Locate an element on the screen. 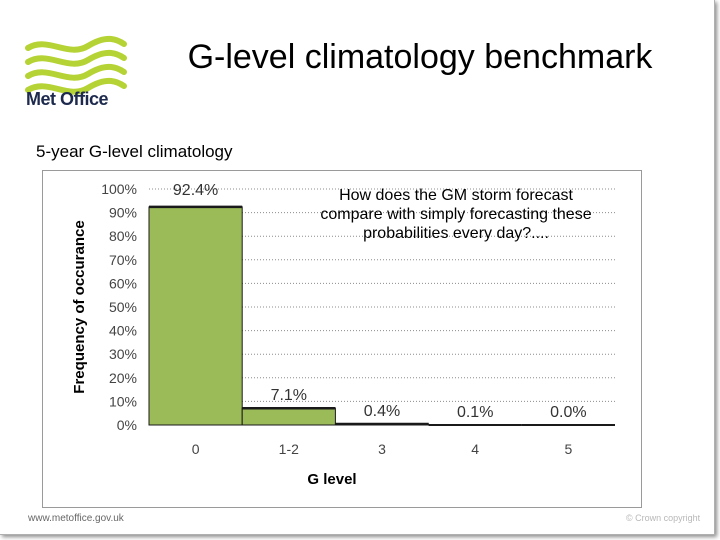 The width and height of the screenshot is (720, 540). y-tick-label: 30% is located at coordinates (123, 354).